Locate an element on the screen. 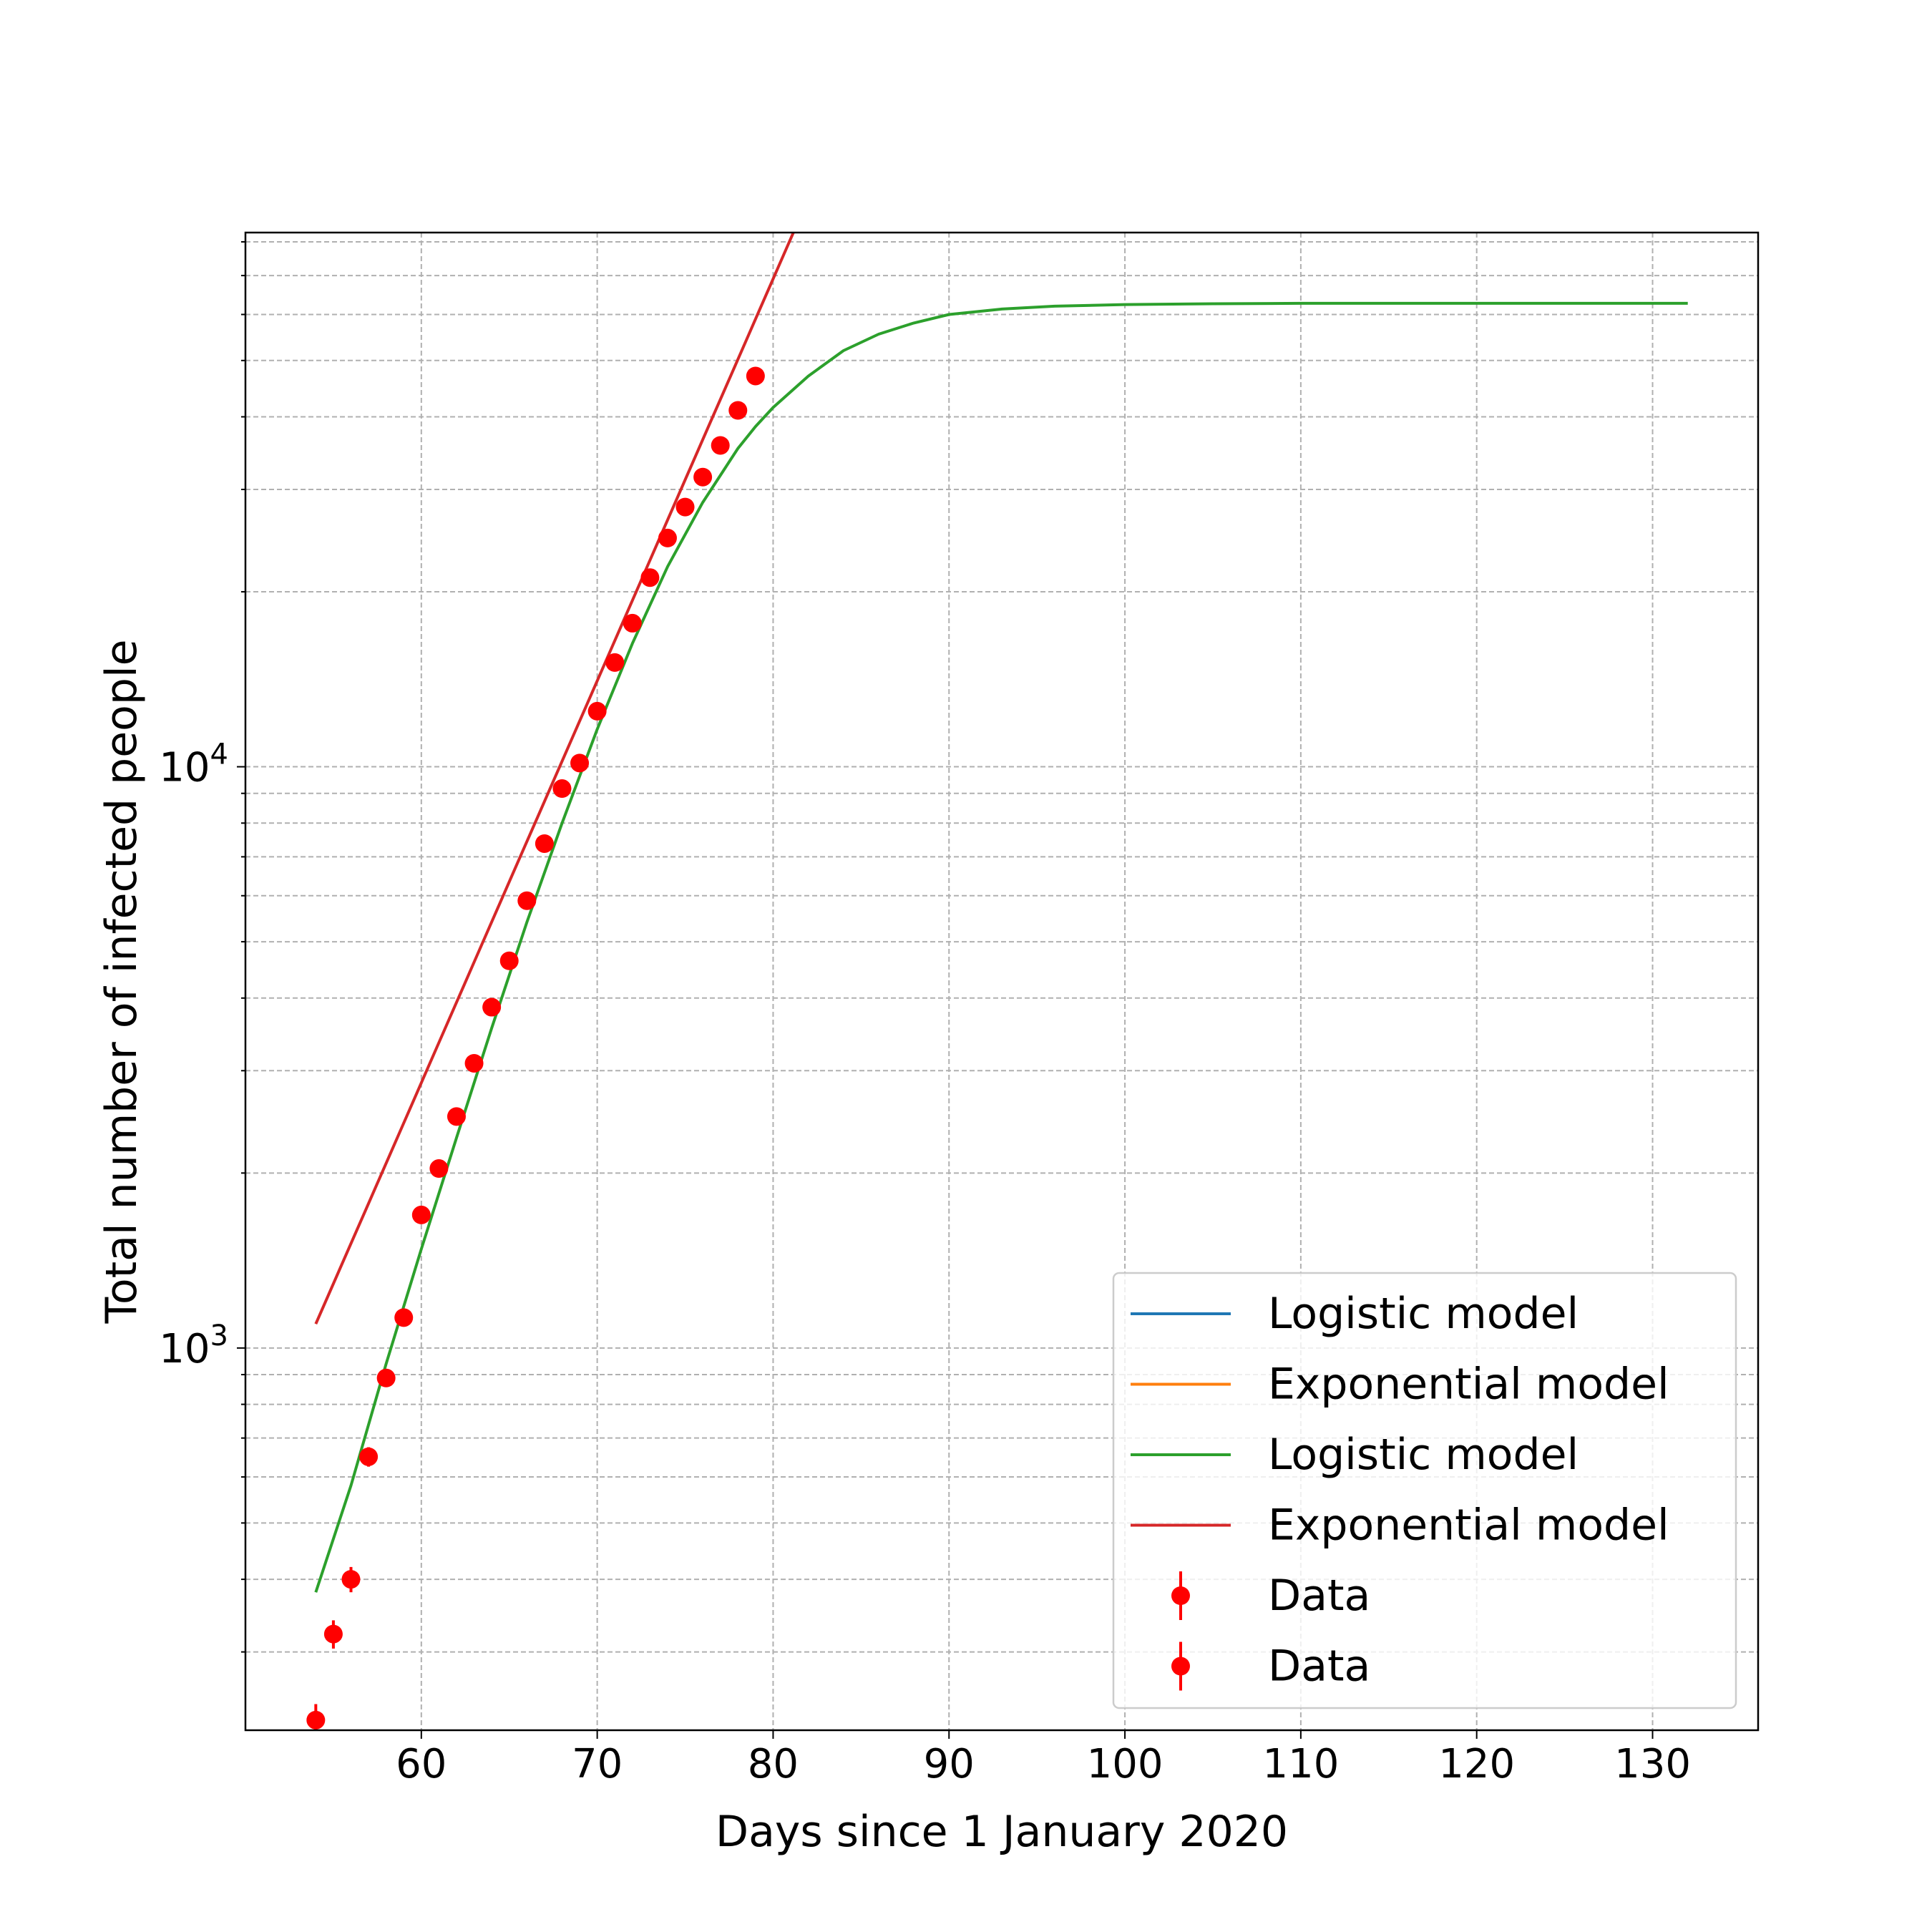 The height and width of the screenshot is (1927, 1932). x-tick-label: 90 is located at coordinates (949, 1764).